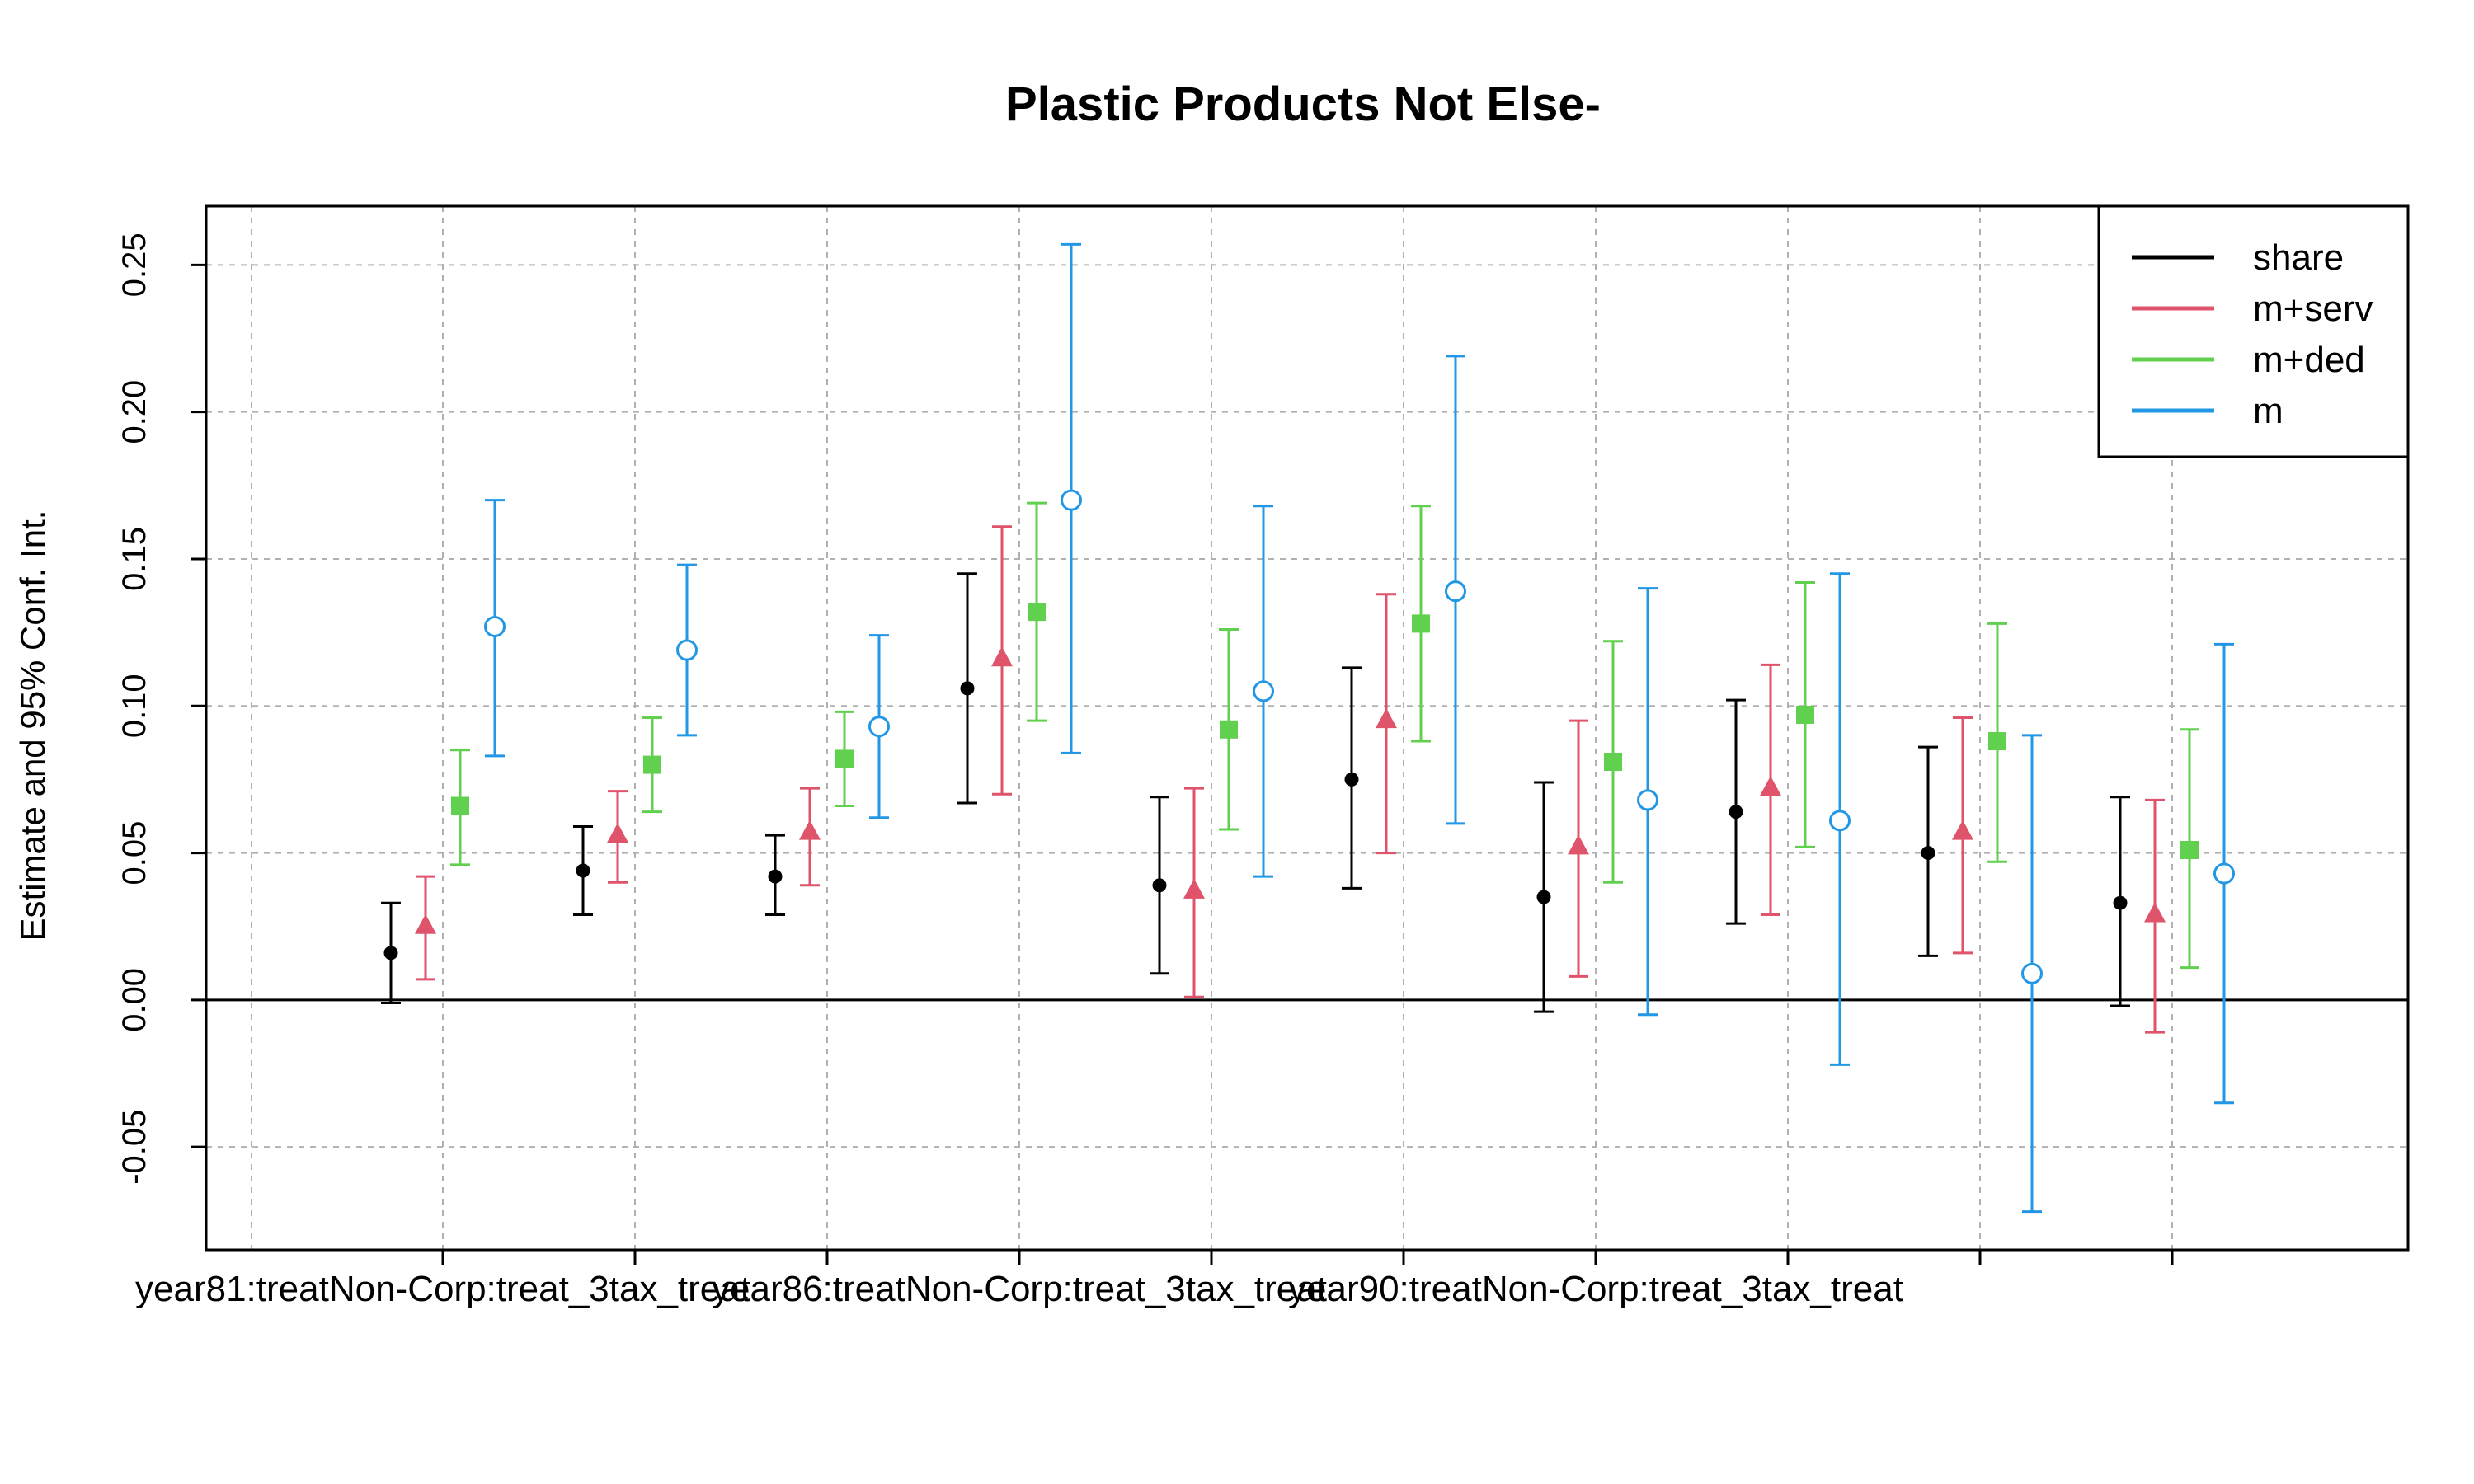  Describe the element at coordinates (134, 853) in the screenshot. I see `y-tick-label: 0.05` at that location.